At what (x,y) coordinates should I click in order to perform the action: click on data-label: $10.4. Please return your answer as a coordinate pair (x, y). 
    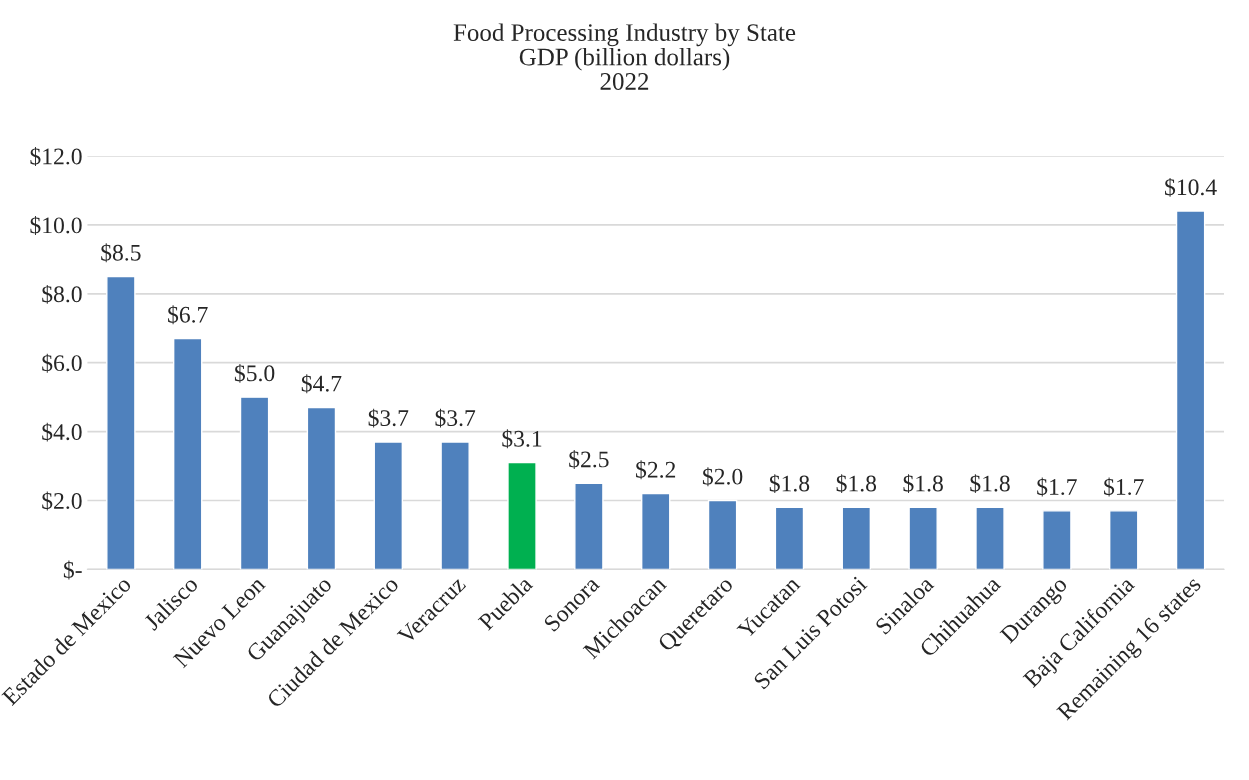
    Looking at the image, I should click on (1191, 187).